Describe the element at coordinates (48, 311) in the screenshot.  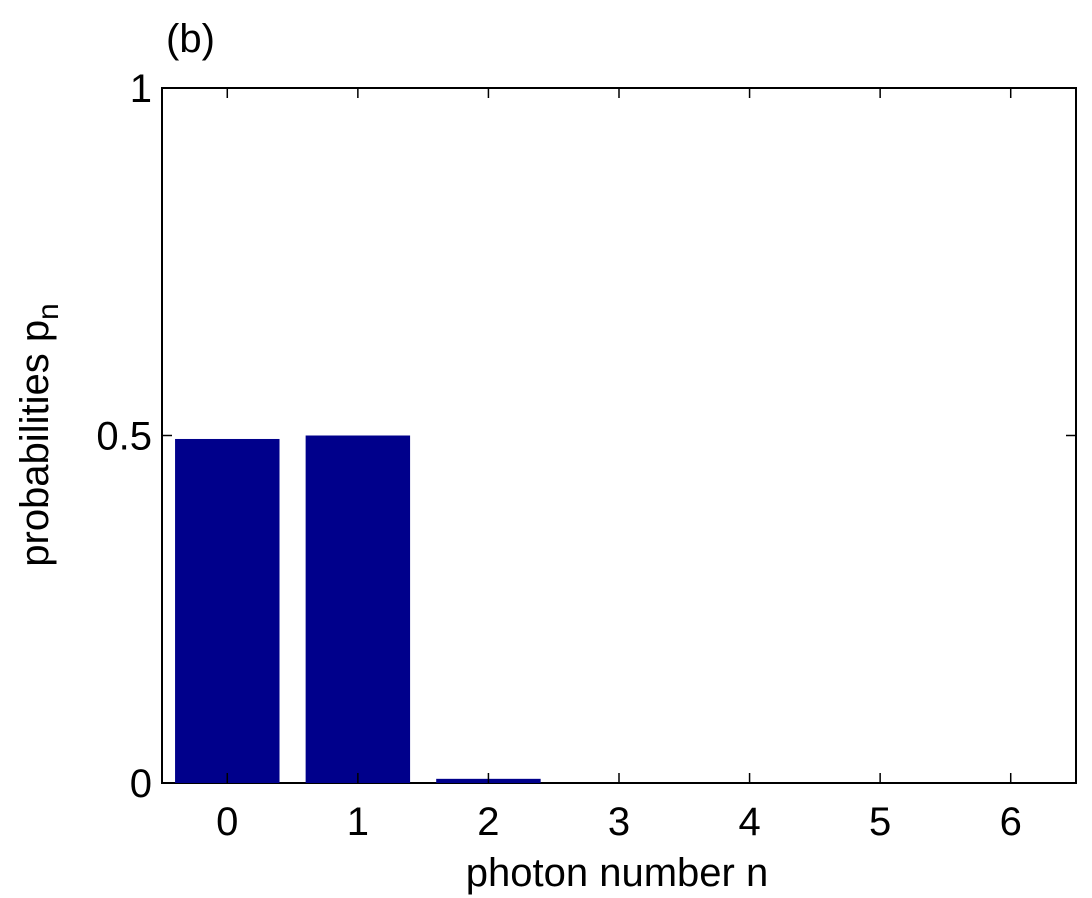
I see `y-axis-label-subscript: n` at that location.